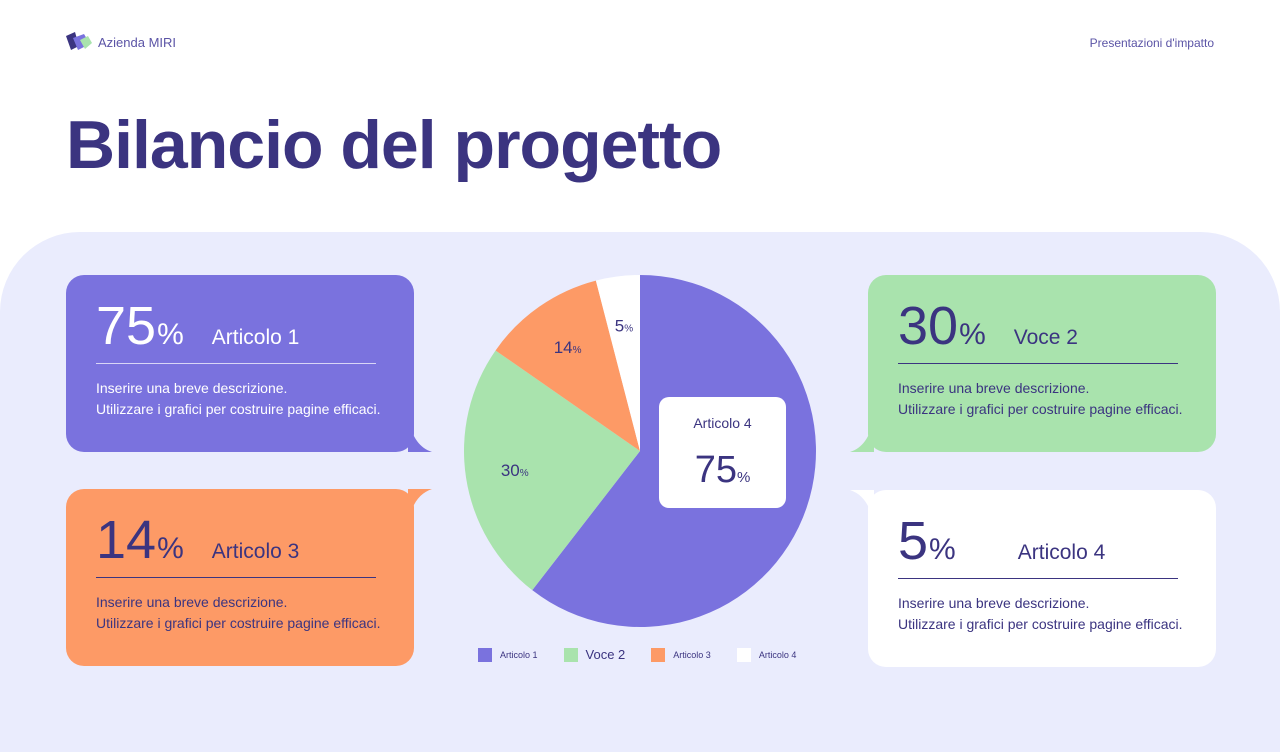  I want to click on legend-item: Articolo 3, so click(681, 654).